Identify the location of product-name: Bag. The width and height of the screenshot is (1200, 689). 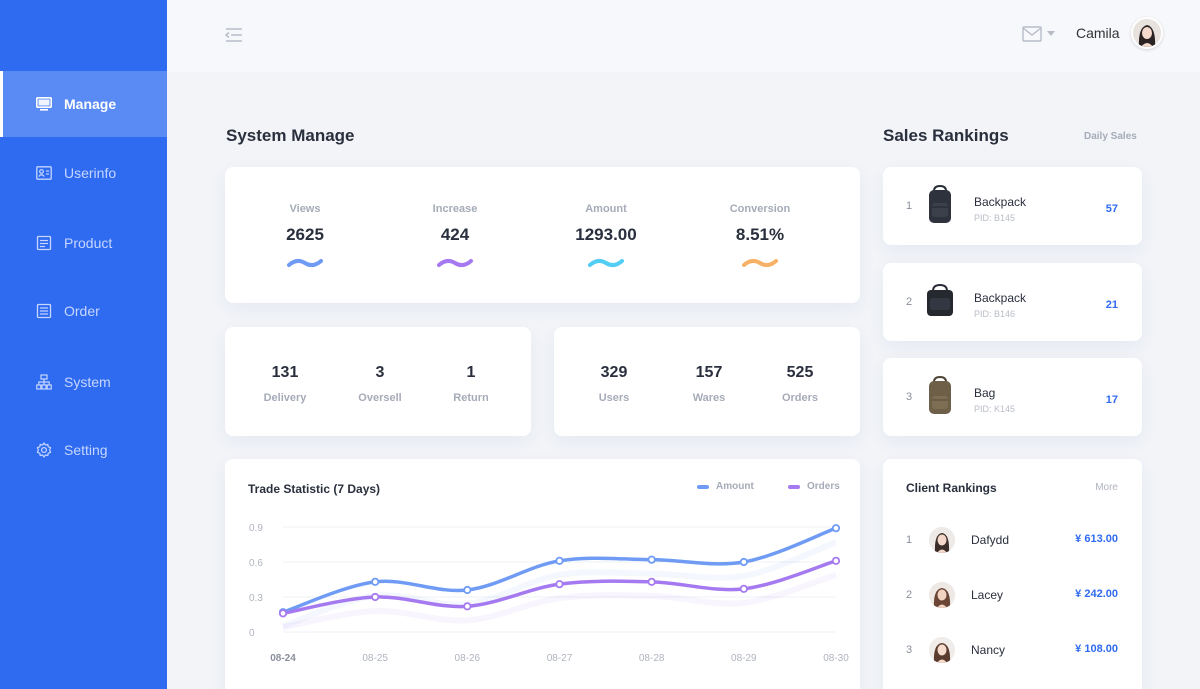
(985, 393).